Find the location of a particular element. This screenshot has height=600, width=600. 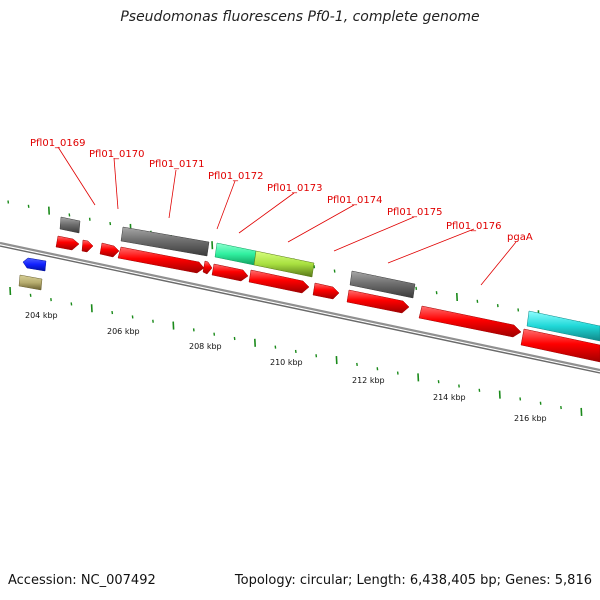

gene-green-box is located at coordinates (235, 254).